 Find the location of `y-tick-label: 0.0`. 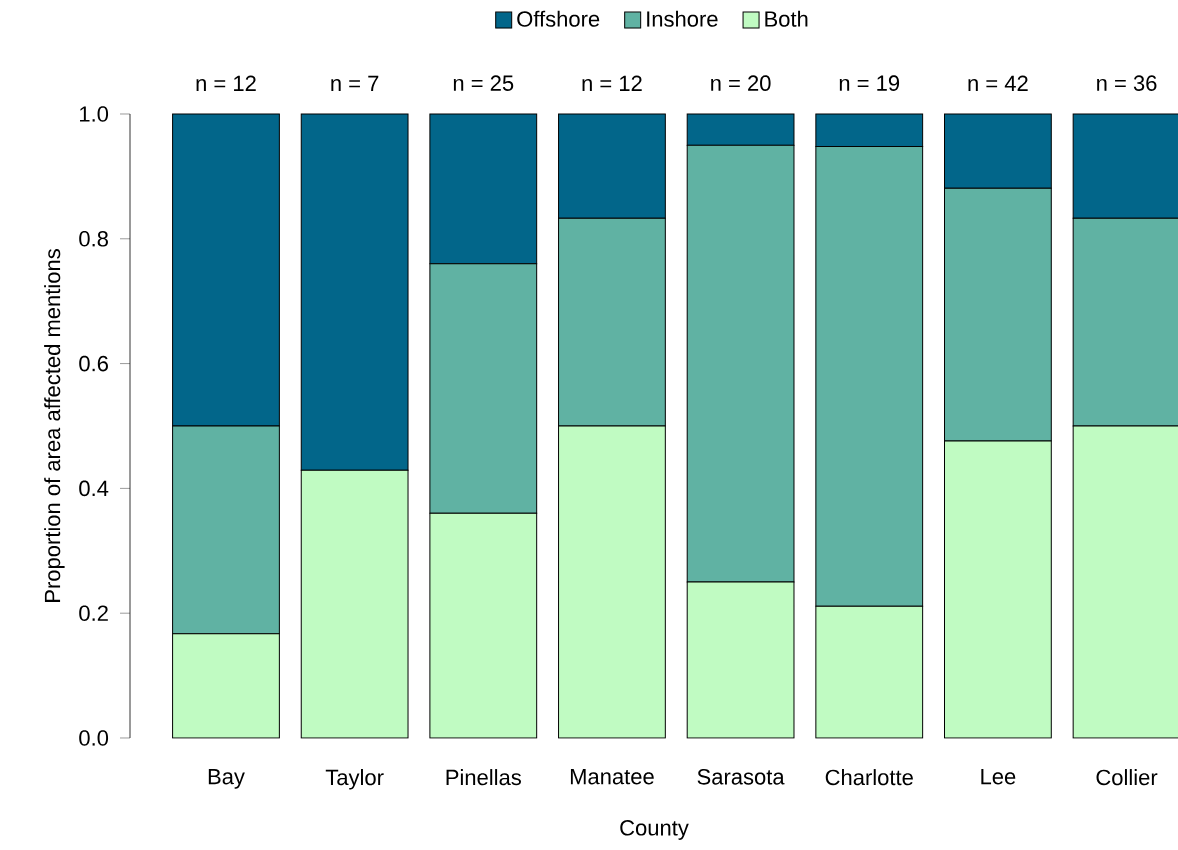

y-tick-label: 0.0 is located at coordinates (94, 738).